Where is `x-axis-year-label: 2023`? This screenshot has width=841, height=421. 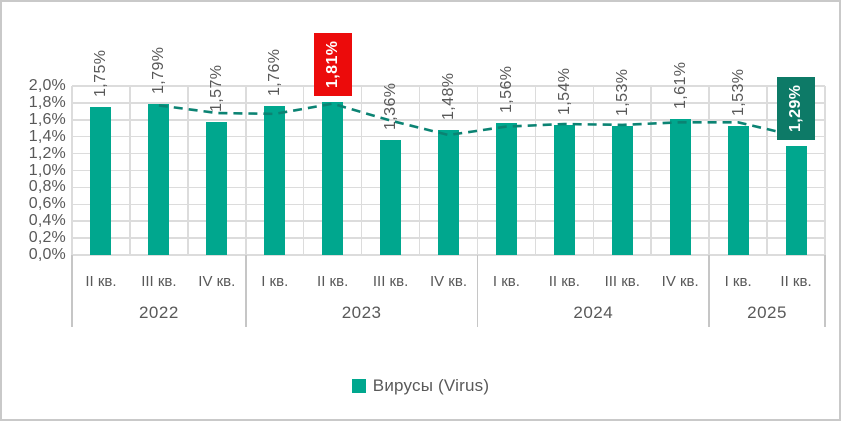
x-axis-year-label: 2023 is located at coordinates (361, 312).